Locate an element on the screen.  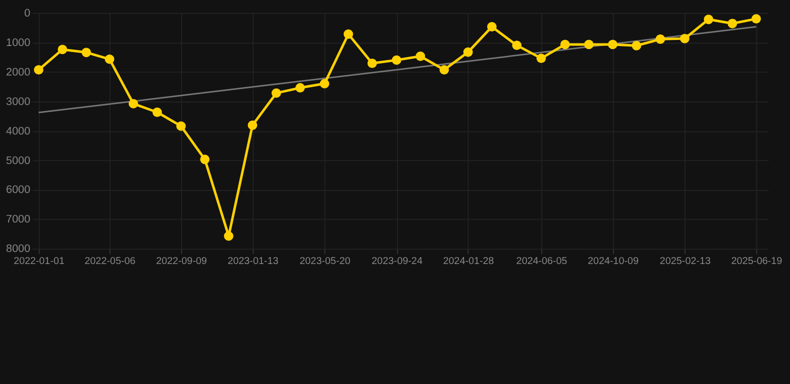
x-tick-label: 2024-01-28 is located at coordinates (468, 262).